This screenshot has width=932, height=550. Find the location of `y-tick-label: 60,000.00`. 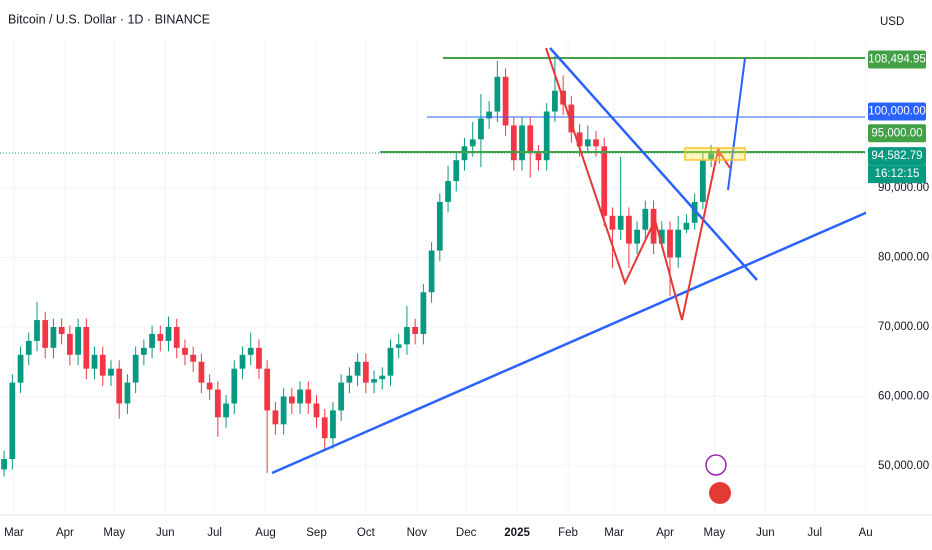

y-tick-label: 60,000.00 is located at coordinates (903, 397).